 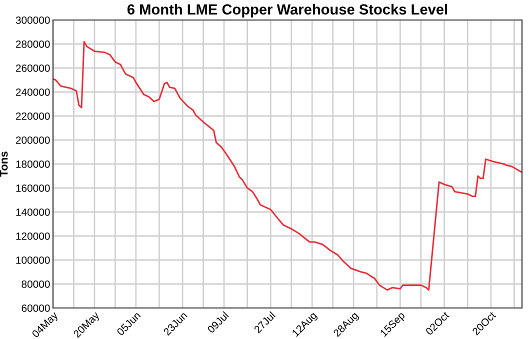 What do you see at coordinates (4, 164) in the screenshot?
I see `y-axis-title: Tons` at bounding box center [4, 164].